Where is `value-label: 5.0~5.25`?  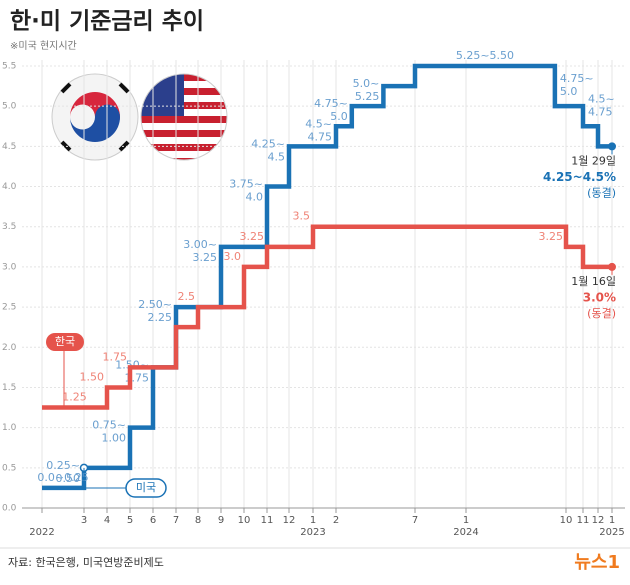
value-label: 5.0~5.25 is located at coordinates (366, 90).